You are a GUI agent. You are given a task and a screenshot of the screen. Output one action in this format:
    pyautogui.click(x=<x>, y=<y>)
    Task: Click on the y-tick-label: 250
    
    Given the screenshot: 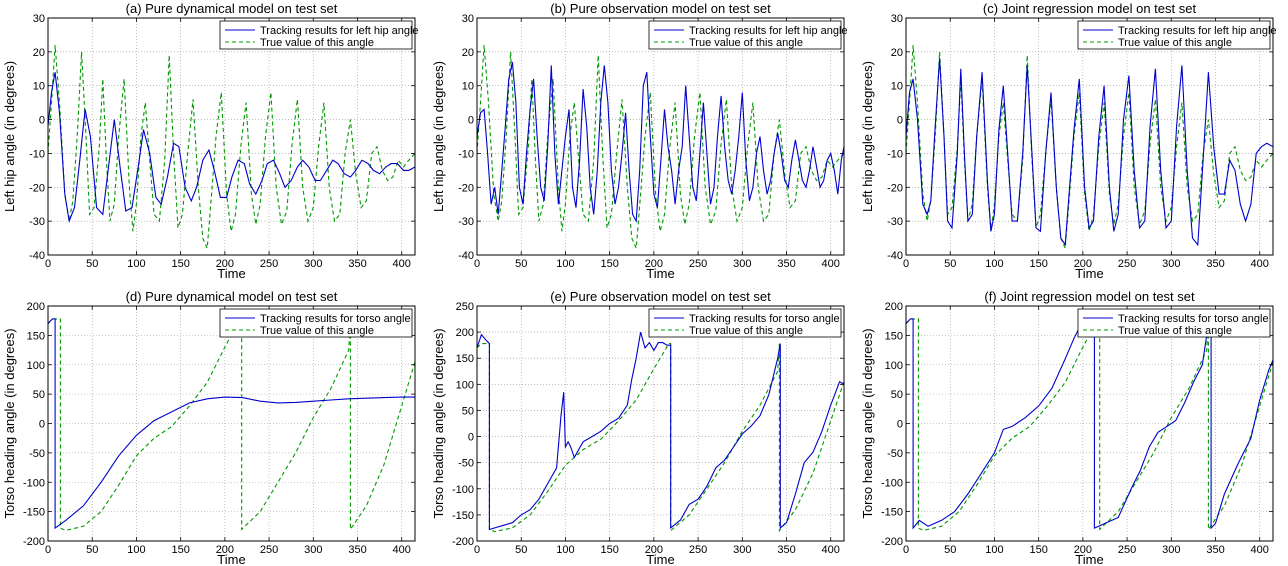 What is the action you would take?
    pyautogui.click(x=465, y=307)
    